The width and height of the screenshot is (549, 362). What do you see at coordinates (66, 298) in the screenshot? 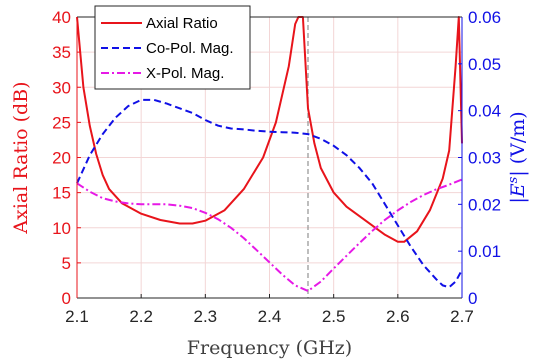
I see `y-left-tick-label: 0` at bounding box center [66, 298].